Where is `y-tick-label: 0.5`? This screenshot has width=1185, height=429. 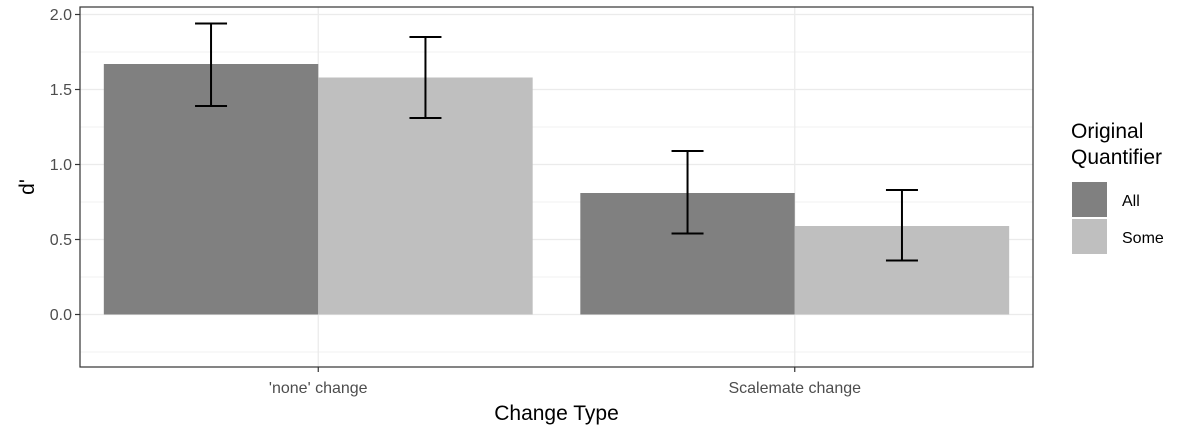 y-tick-label: 0.5 is located at coordinates (61, 240).